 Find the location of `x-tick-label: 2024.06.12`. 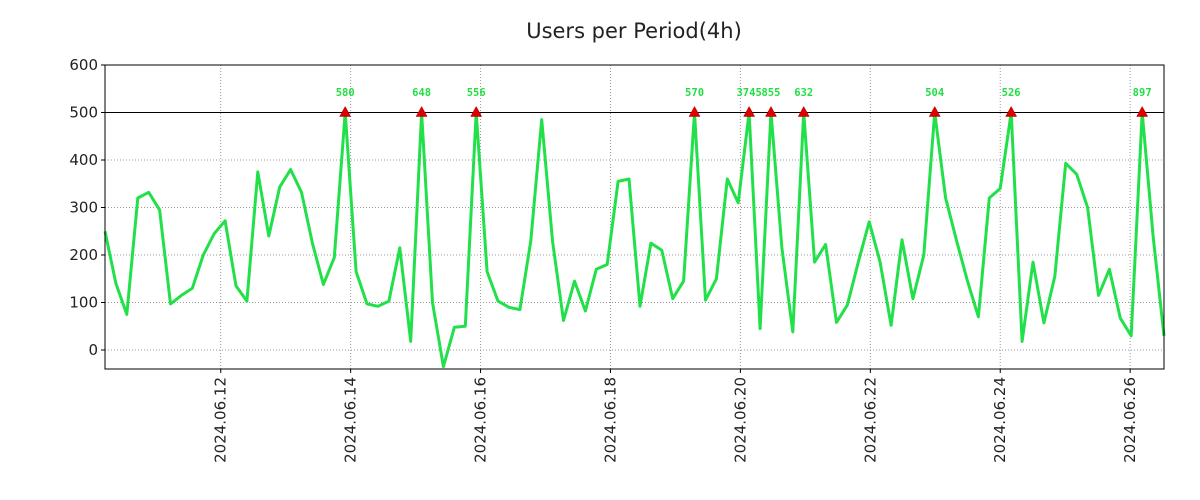

x-tick-label: 2024.06.12 is located at coordinates (221, 420).